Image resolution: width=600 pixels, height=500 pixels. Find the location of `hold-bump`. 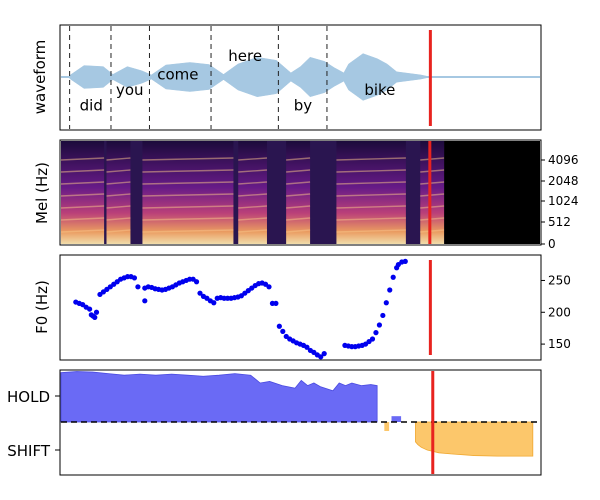

hold-bump is located at coordinates (396, 419).